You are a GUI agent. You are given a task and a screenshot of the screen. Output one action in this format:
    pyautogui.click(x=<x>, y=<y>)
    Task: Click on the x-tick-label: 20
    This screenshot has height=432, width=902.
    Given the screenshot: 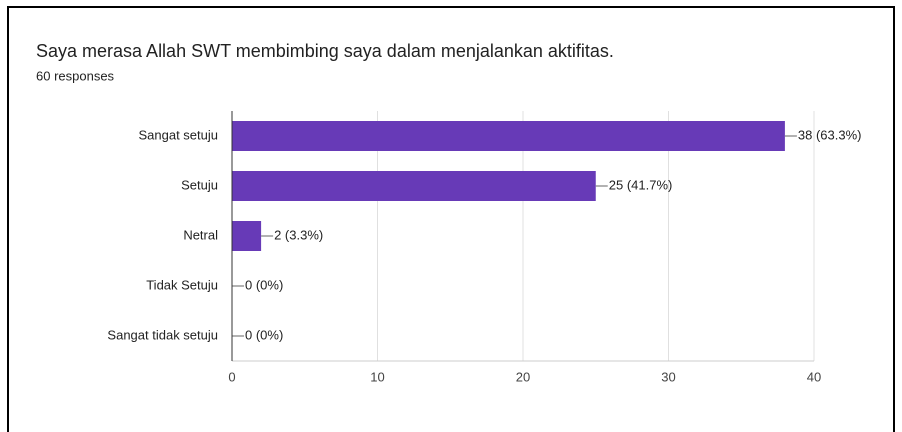 What is the action you would take?
    pyautogui.click(x=523, y=376)
    